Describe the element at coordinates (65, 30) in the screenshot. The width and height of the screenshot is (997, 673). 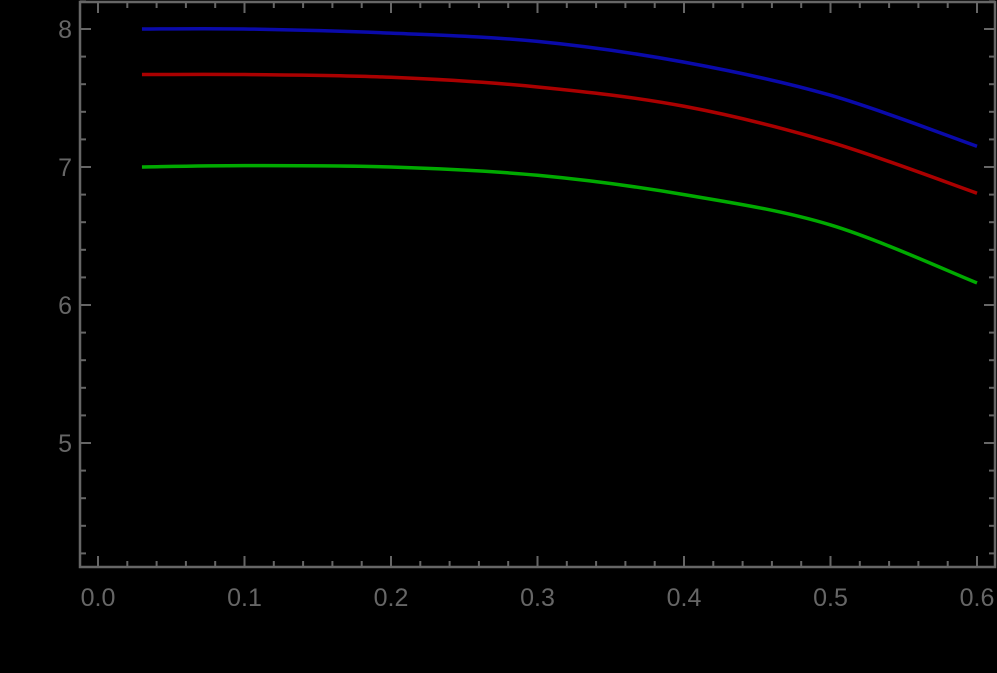
I see `y-tick-label: 8` at that location.